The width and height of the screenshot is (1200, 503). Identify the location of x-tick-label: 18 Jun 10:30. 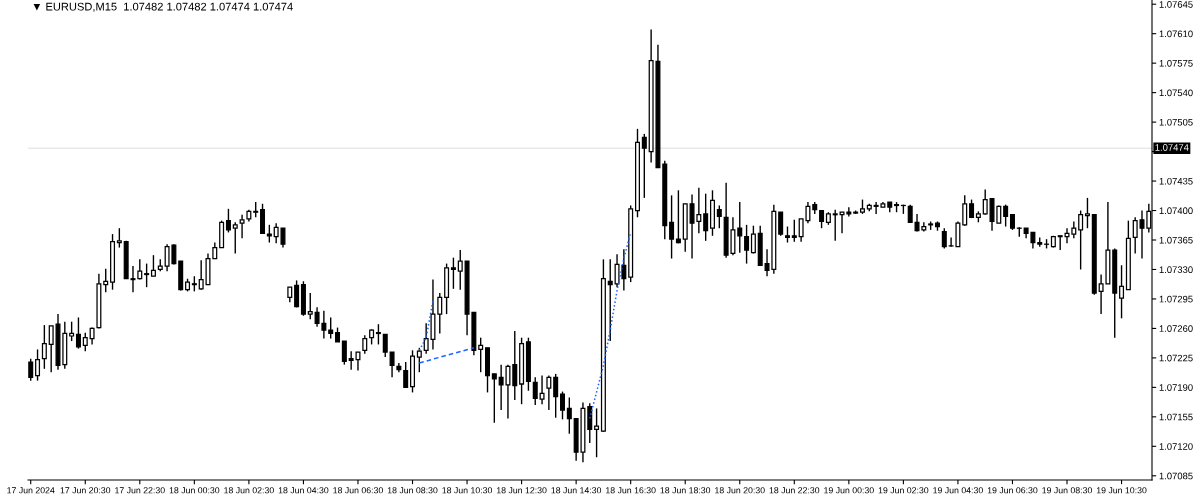
(467, 490).